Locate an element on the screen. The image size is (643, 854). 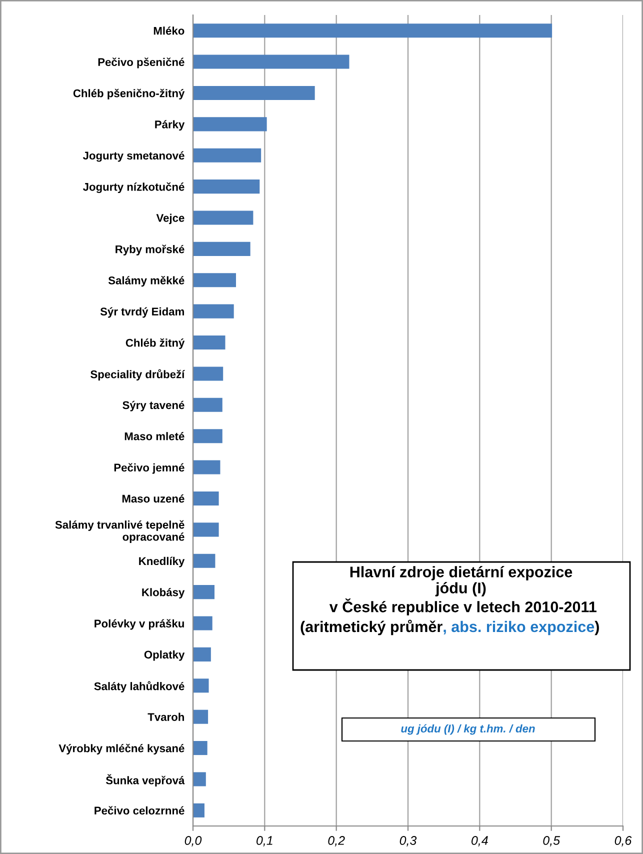
annotation: ) is located at coordinates (596, 628).